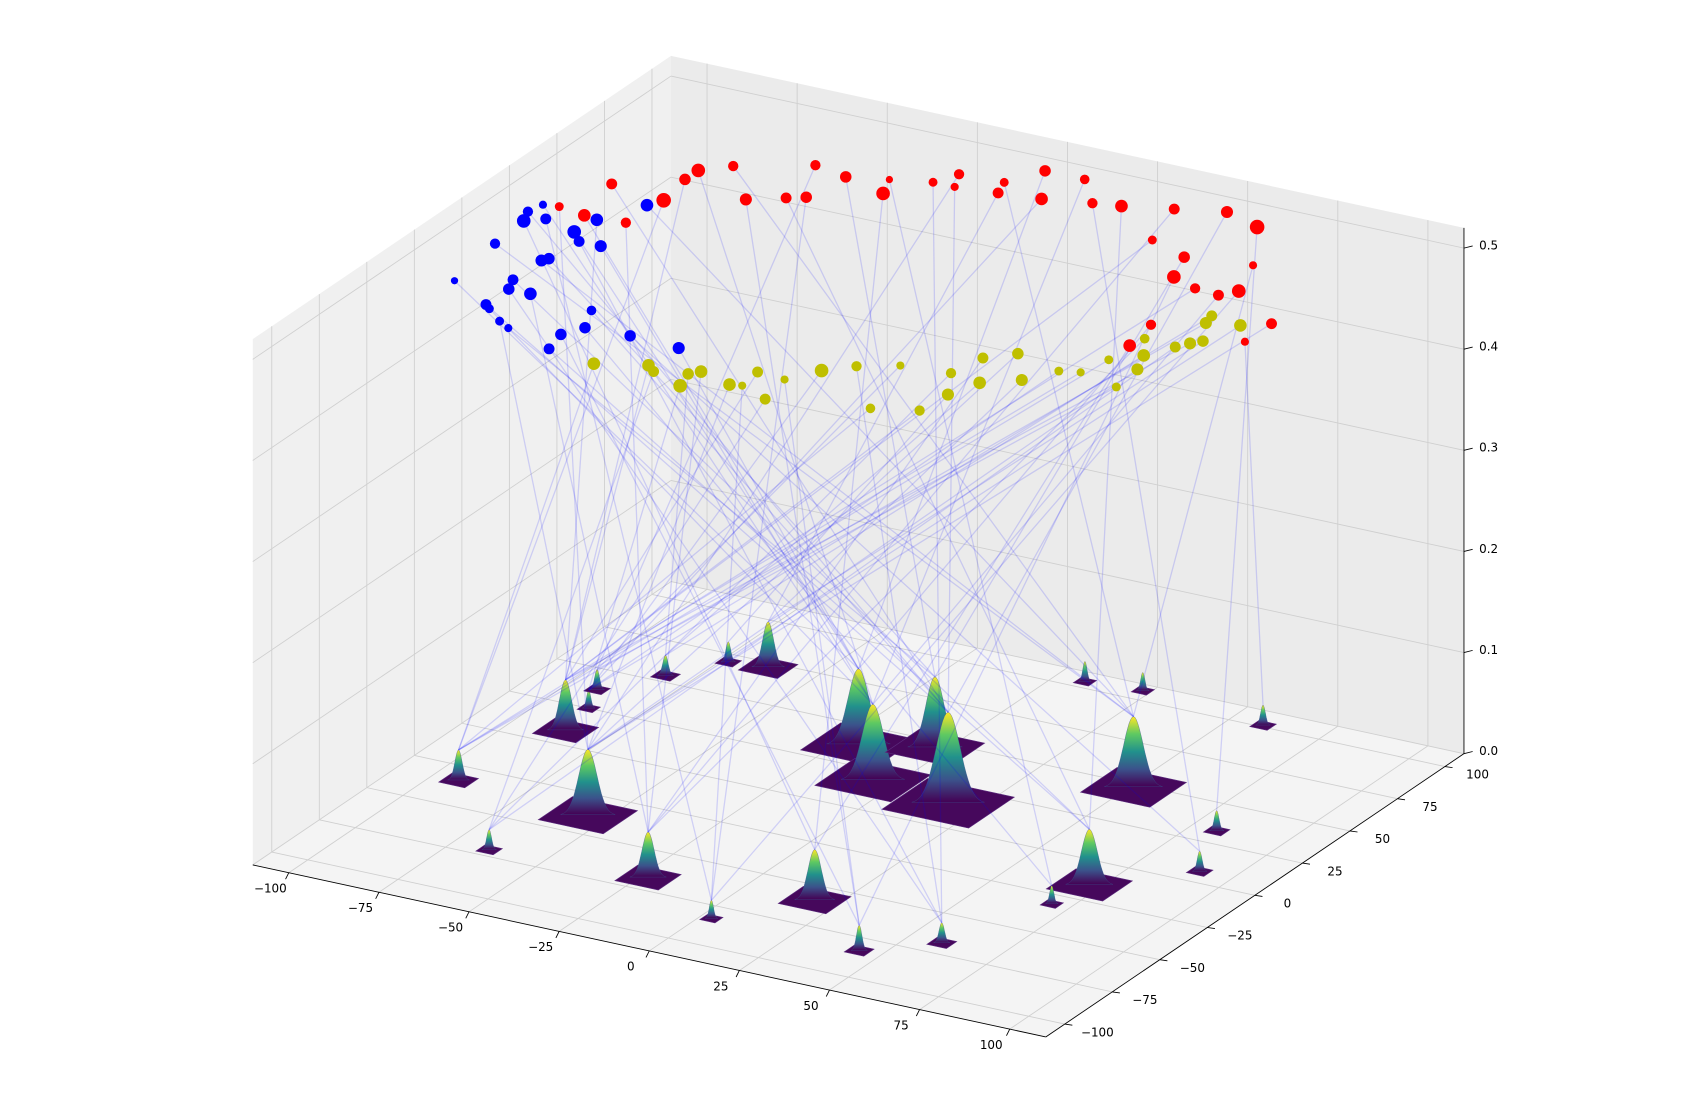  What do you see at coordinates (270, 889) in the screenshot?
I see `x-tick-label: −100` at bounding box center [270, 889].